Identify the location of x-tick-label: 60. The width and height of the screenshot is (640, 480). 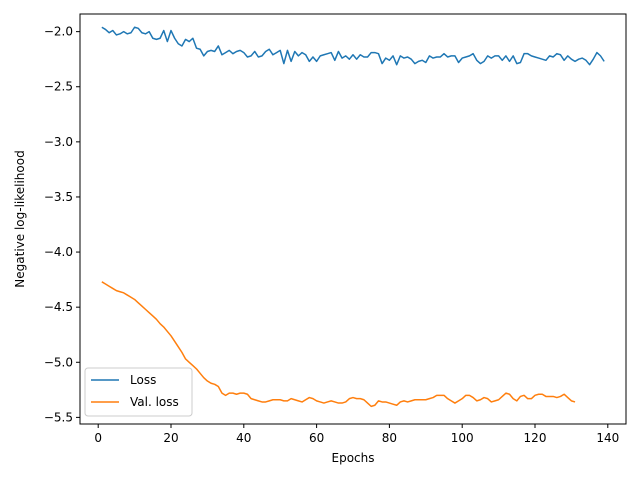
(316, 438).